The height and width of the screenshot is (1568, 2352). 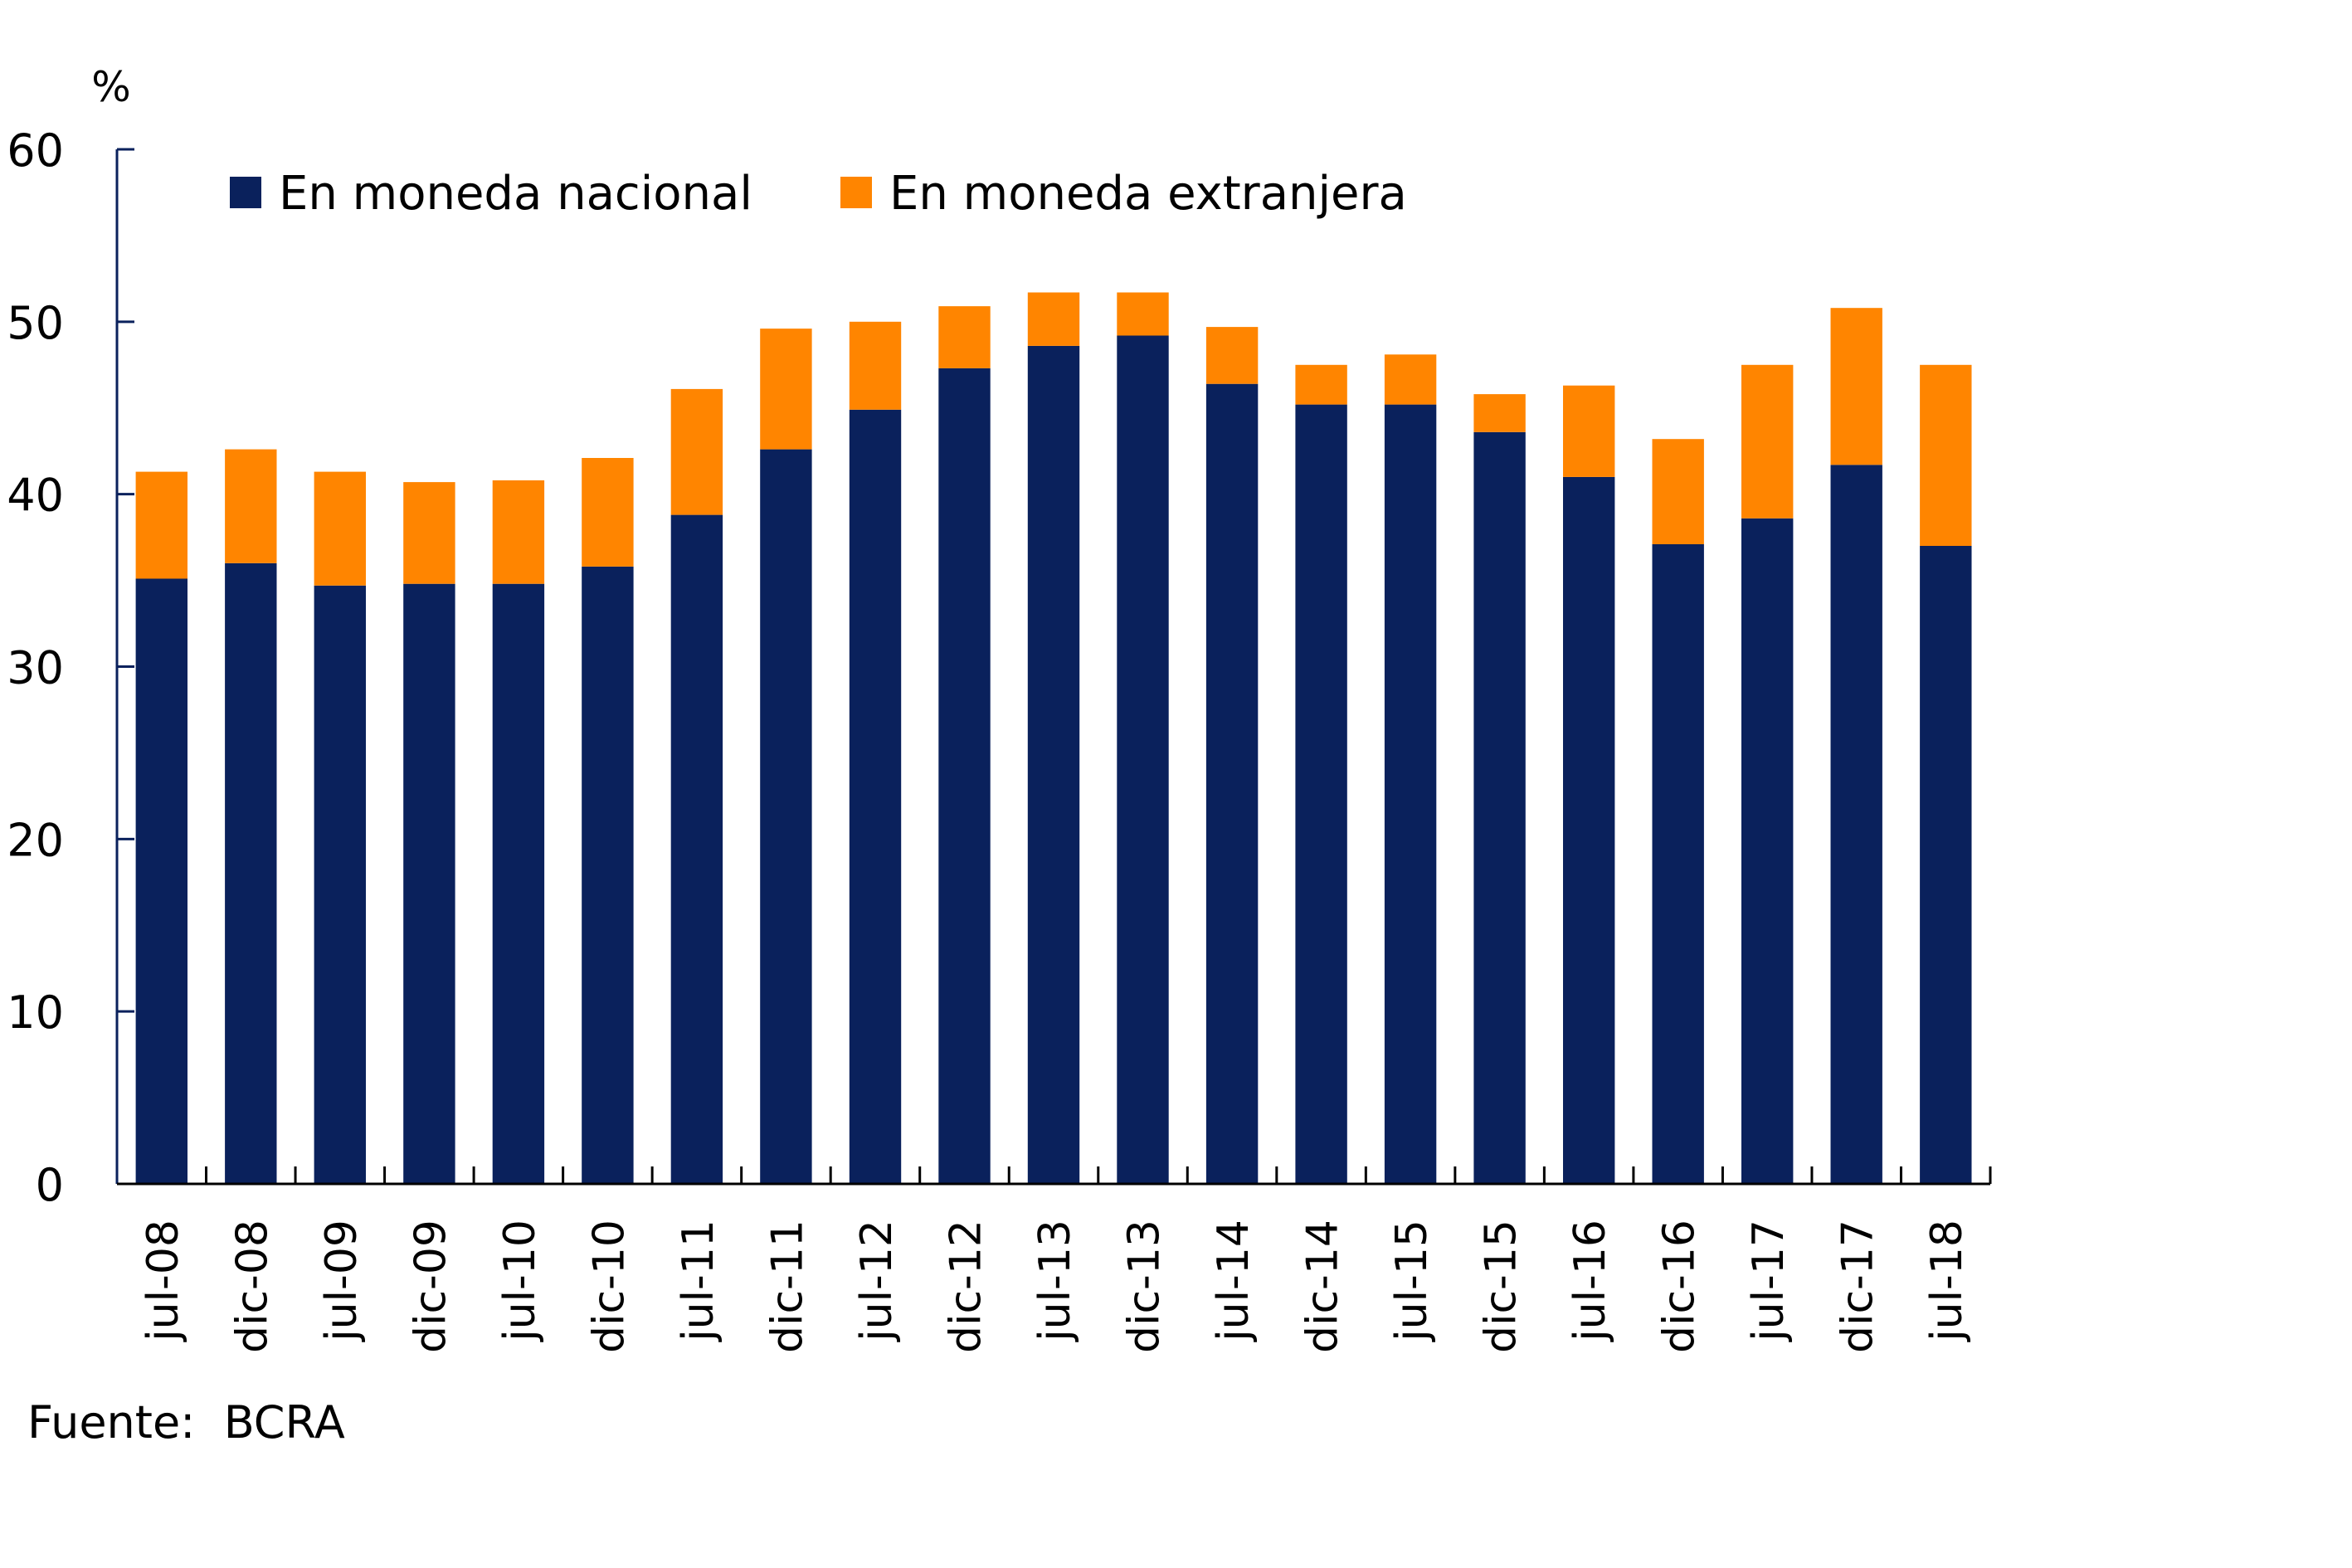 I want to click on legend-swatch-nacional, so click(x=245, y=192).